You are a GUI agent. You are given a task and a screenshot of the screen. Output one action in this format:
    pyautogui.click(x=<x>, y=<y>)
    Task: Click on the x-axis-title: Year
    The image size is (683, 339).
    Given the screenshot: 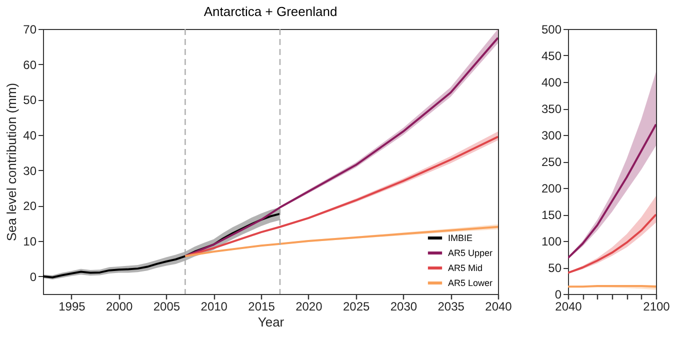 What is the action you would take?
    pyautogui.click(x=271, y=322)
    